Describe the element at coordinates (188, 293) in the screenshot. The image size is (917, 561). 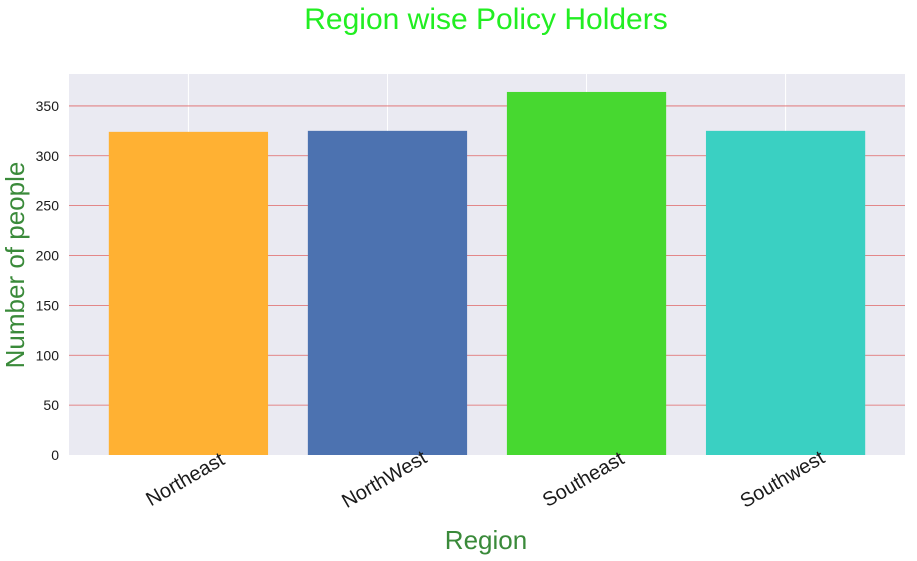
I see `bar-northeast` at that location.